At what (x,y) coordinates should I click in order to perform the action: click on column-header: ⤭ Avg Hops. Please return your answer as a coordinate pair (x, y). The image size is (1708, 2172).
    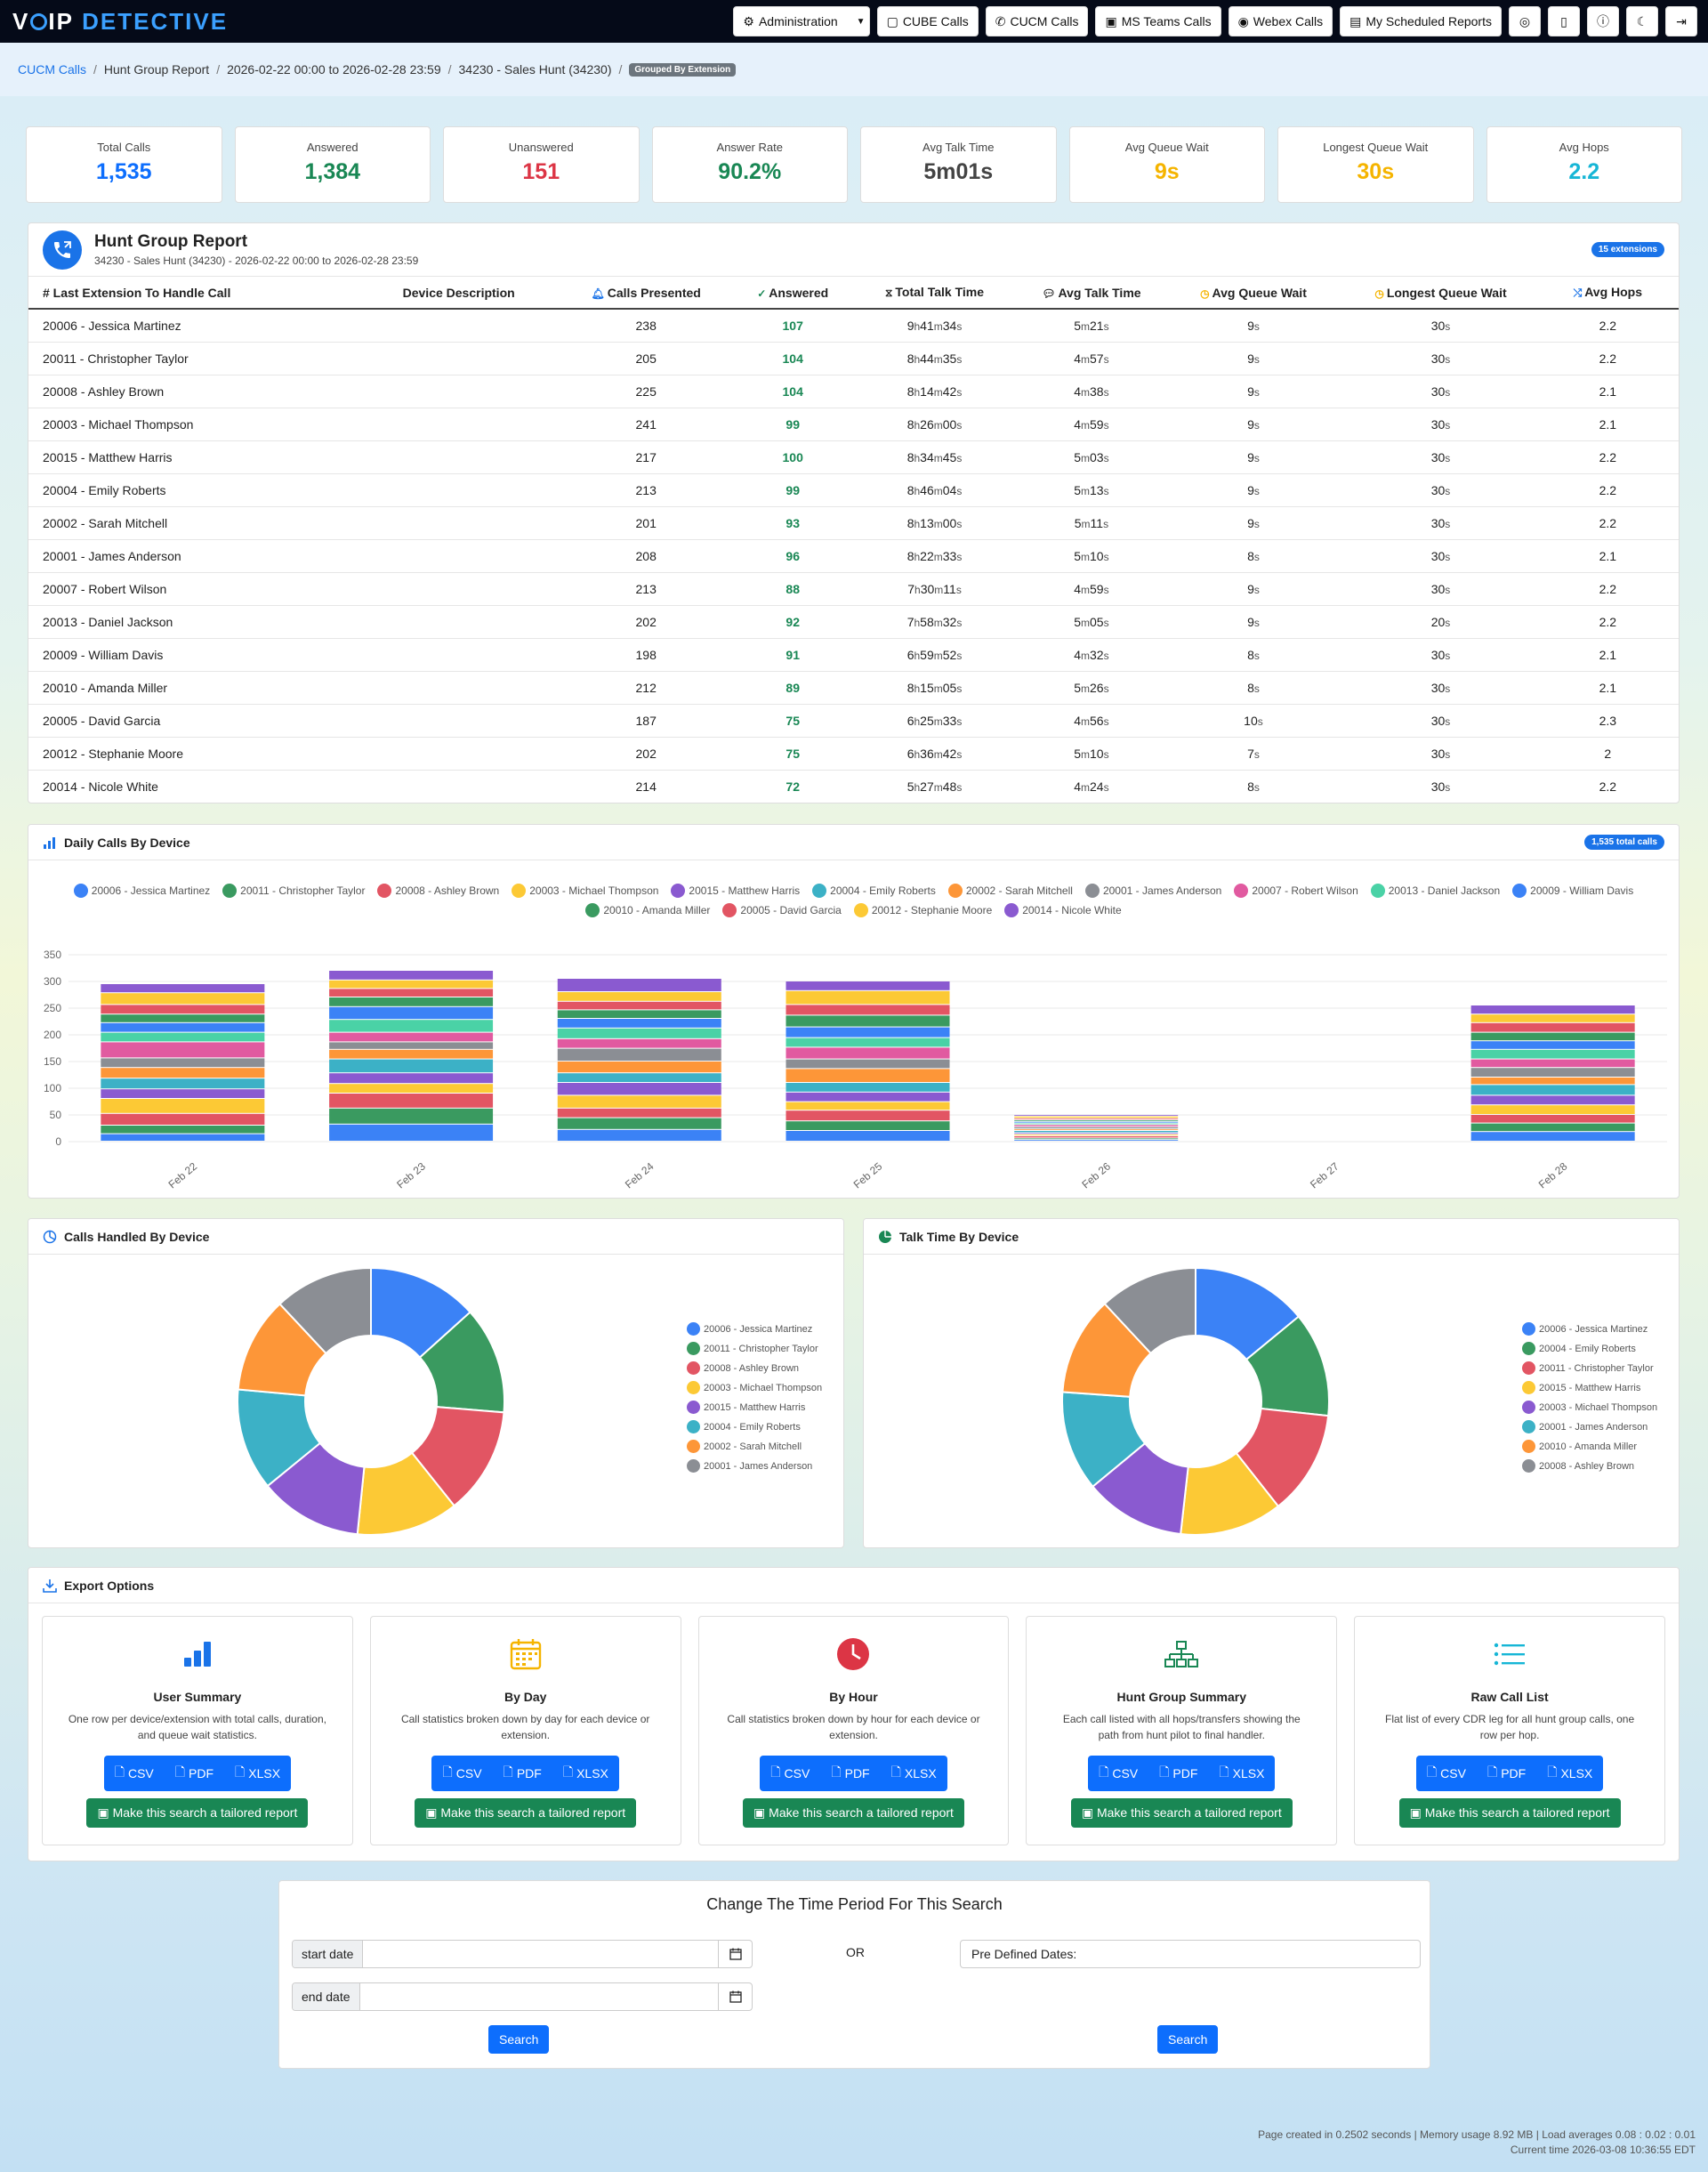
    Looking at the image, I should click on (1607, 293).